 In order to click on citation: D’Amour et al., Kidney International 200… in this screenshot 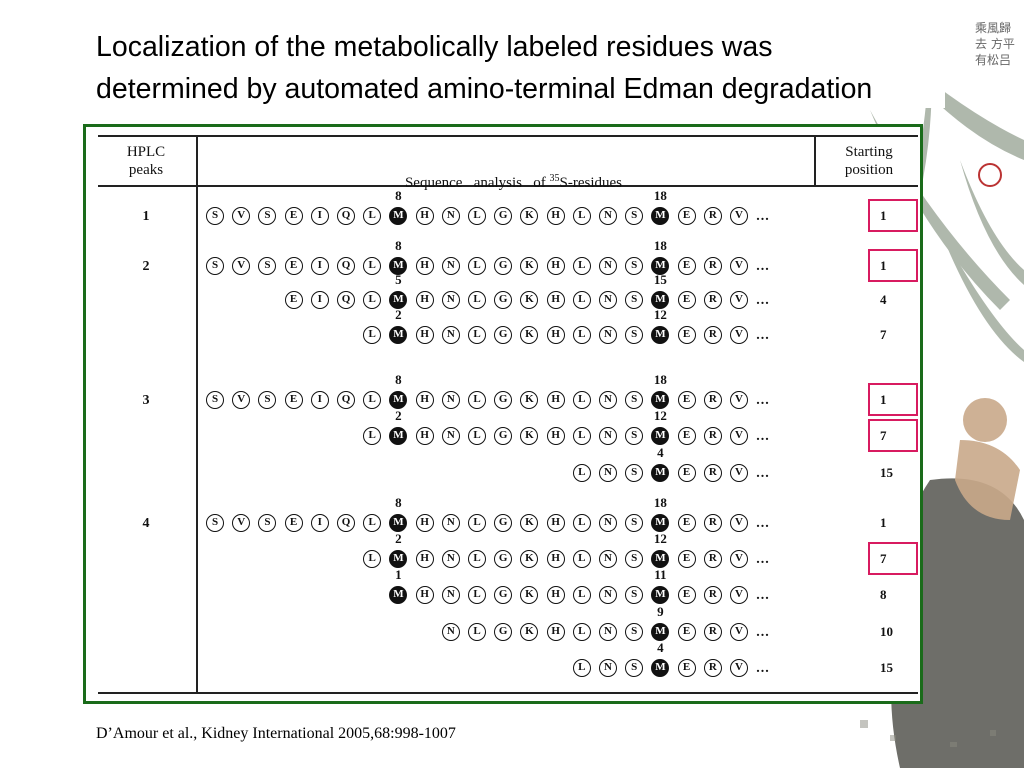, I will do `click(276, 733)`.